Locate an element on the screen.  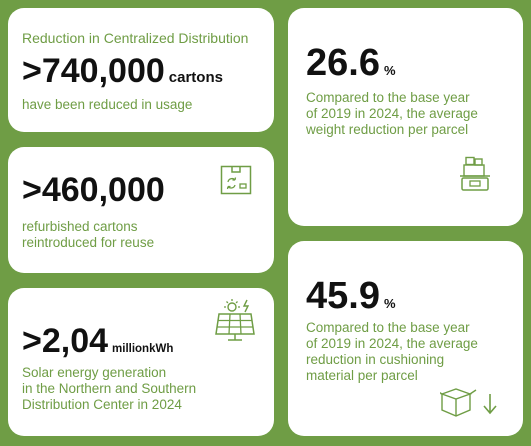
stat-value: 26.6% is located at coordinates (351, 67).